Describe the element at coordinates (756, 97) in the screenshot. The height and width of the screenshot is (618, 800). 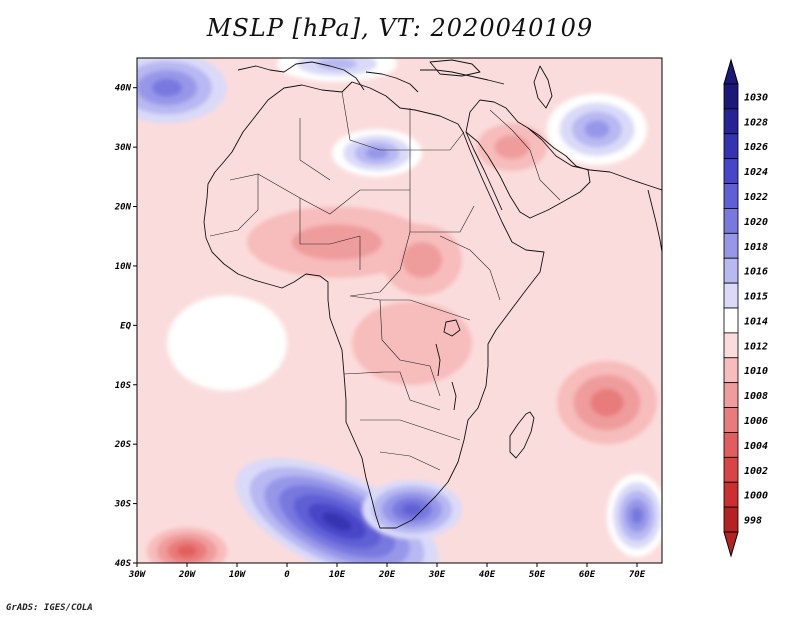
I see `colorbar-label: 1030` at that location.